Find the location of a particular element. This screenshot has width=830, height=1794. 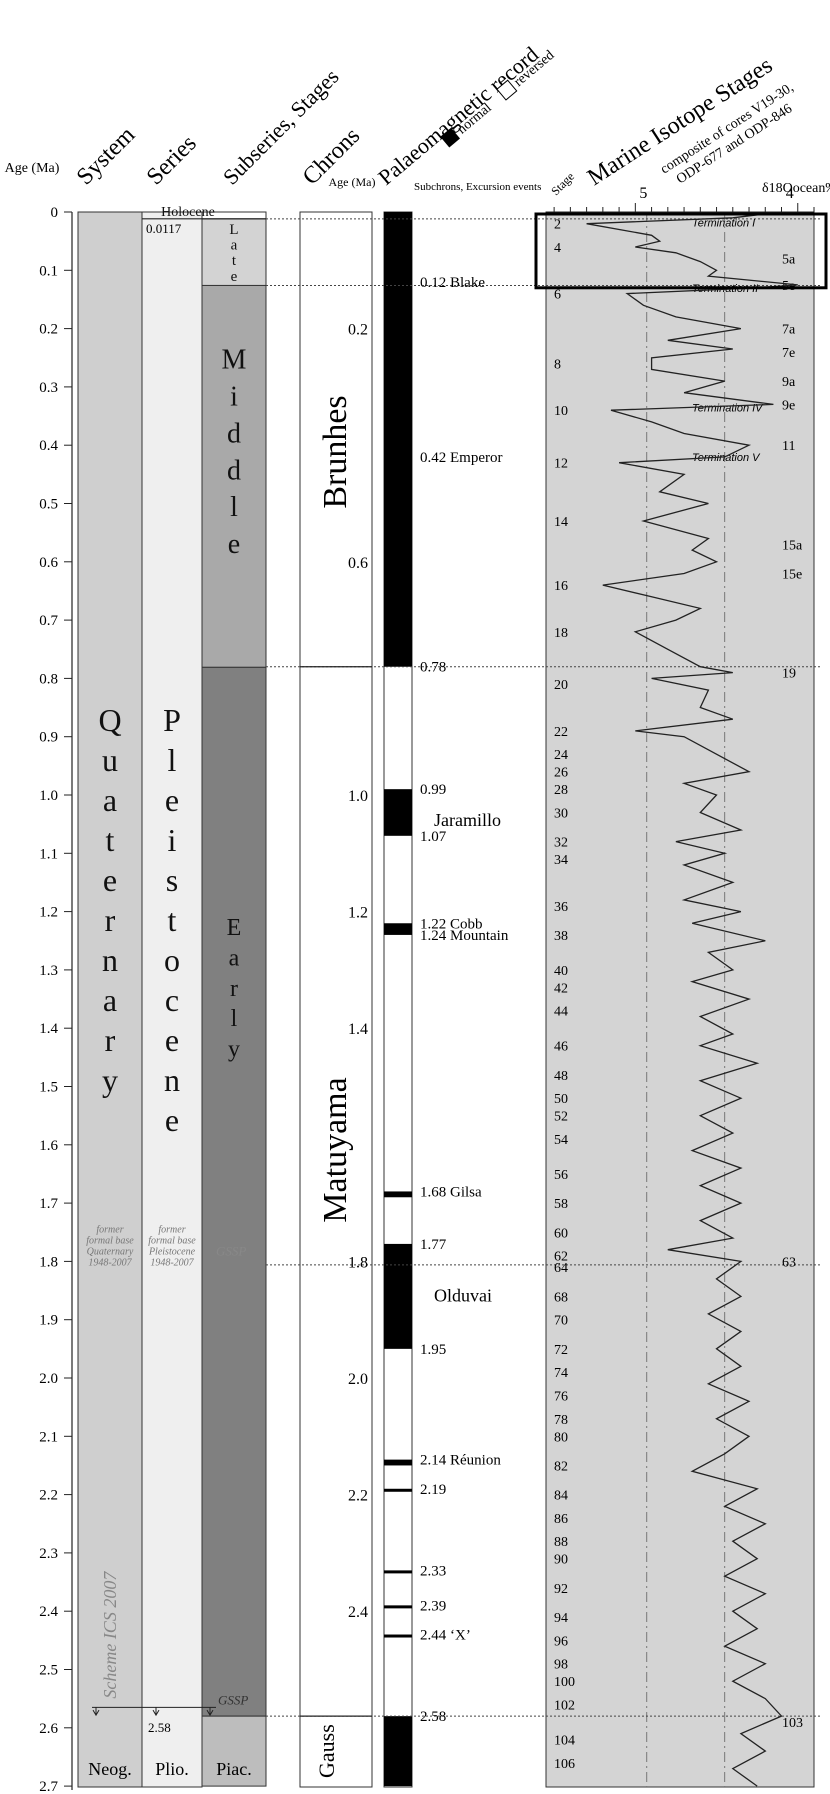

legend-reversed-swatch is located at coordinates (507, 90).